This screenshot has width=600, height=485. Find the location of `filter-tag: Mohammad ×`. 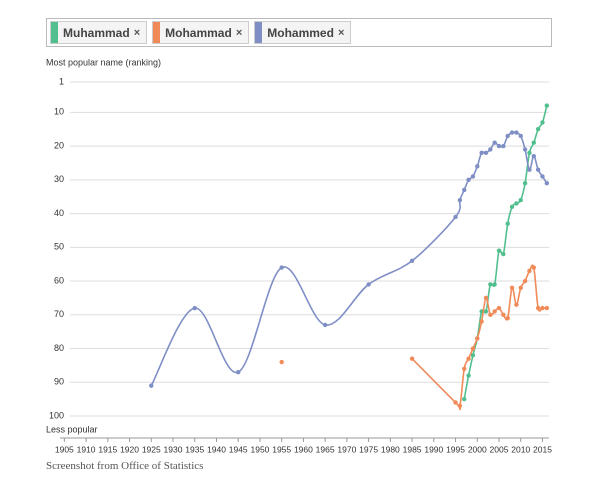

filter-tag: Mohammad × is located at coordinates (201, 32).